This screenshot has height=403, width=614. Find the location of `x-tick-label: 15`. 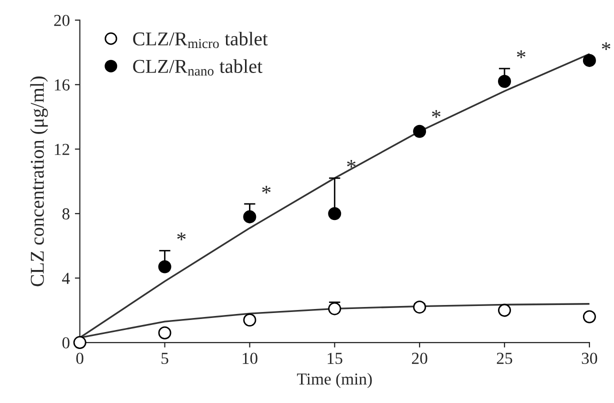

x-tick-label: 15 is located at coordinates (335, 358).